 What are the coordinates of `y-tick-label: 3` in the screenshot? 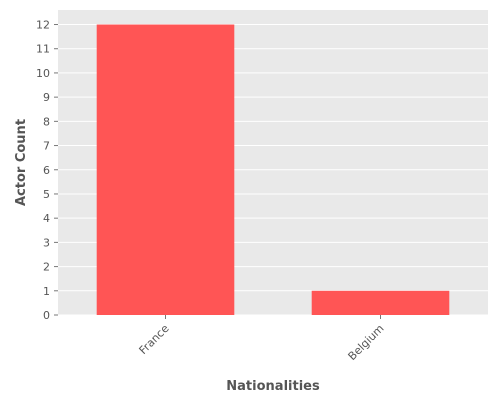 It's located at (46, 242).